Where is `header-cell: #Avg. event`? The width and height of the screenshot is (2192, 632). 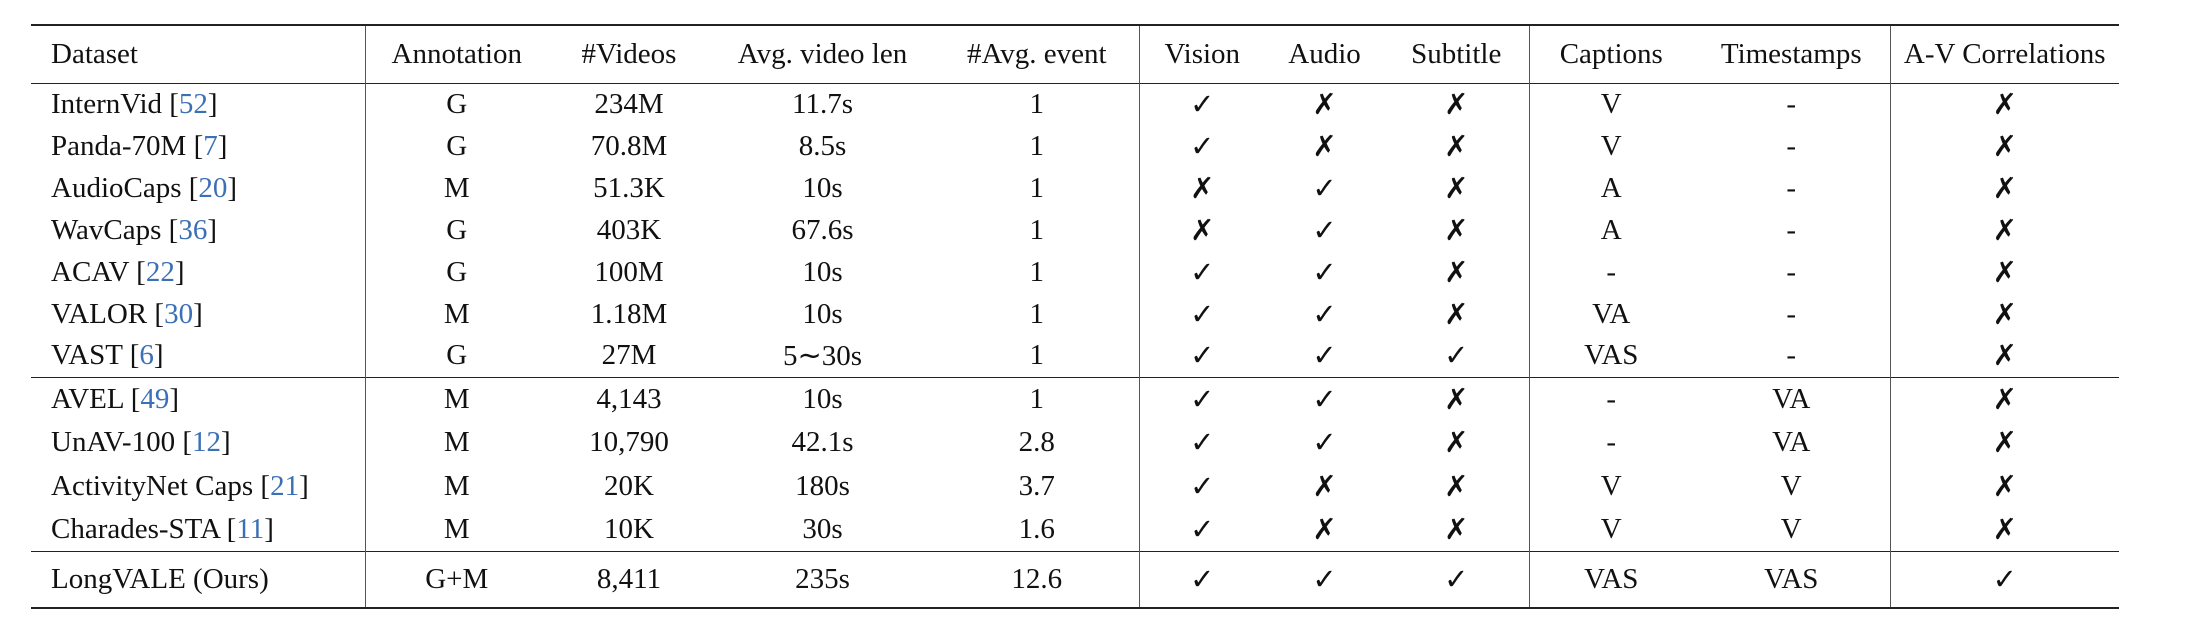
header-cell: #Avg. event is located at coordinates (1036, 53).